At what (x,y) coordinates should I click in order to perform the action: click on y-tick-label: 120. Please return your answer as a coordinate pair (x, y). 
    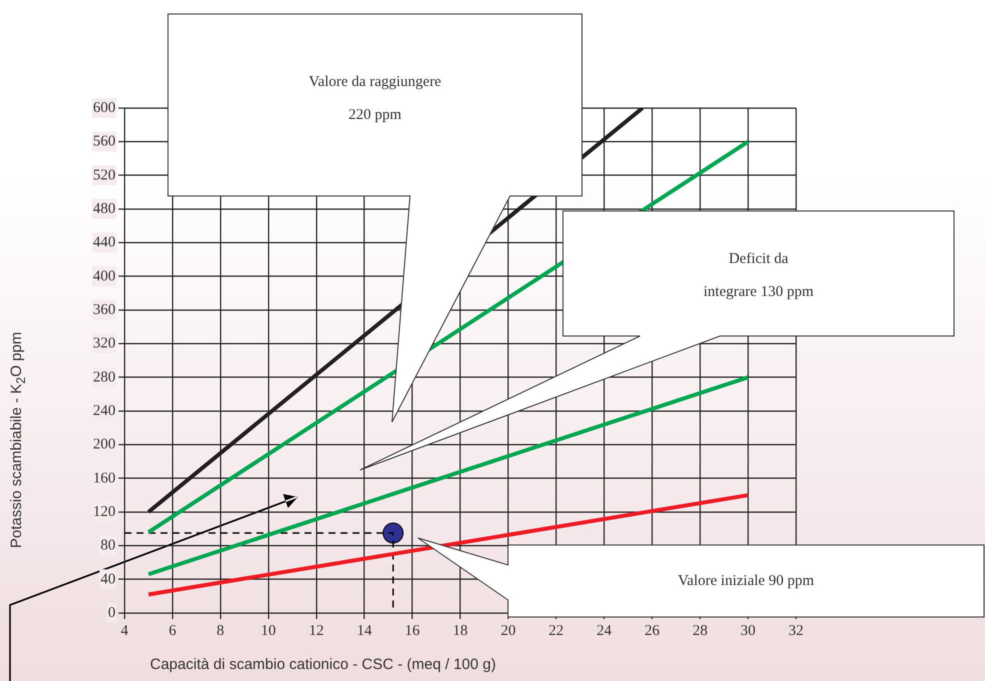
    Looking at the image, I should click on (104, 512).